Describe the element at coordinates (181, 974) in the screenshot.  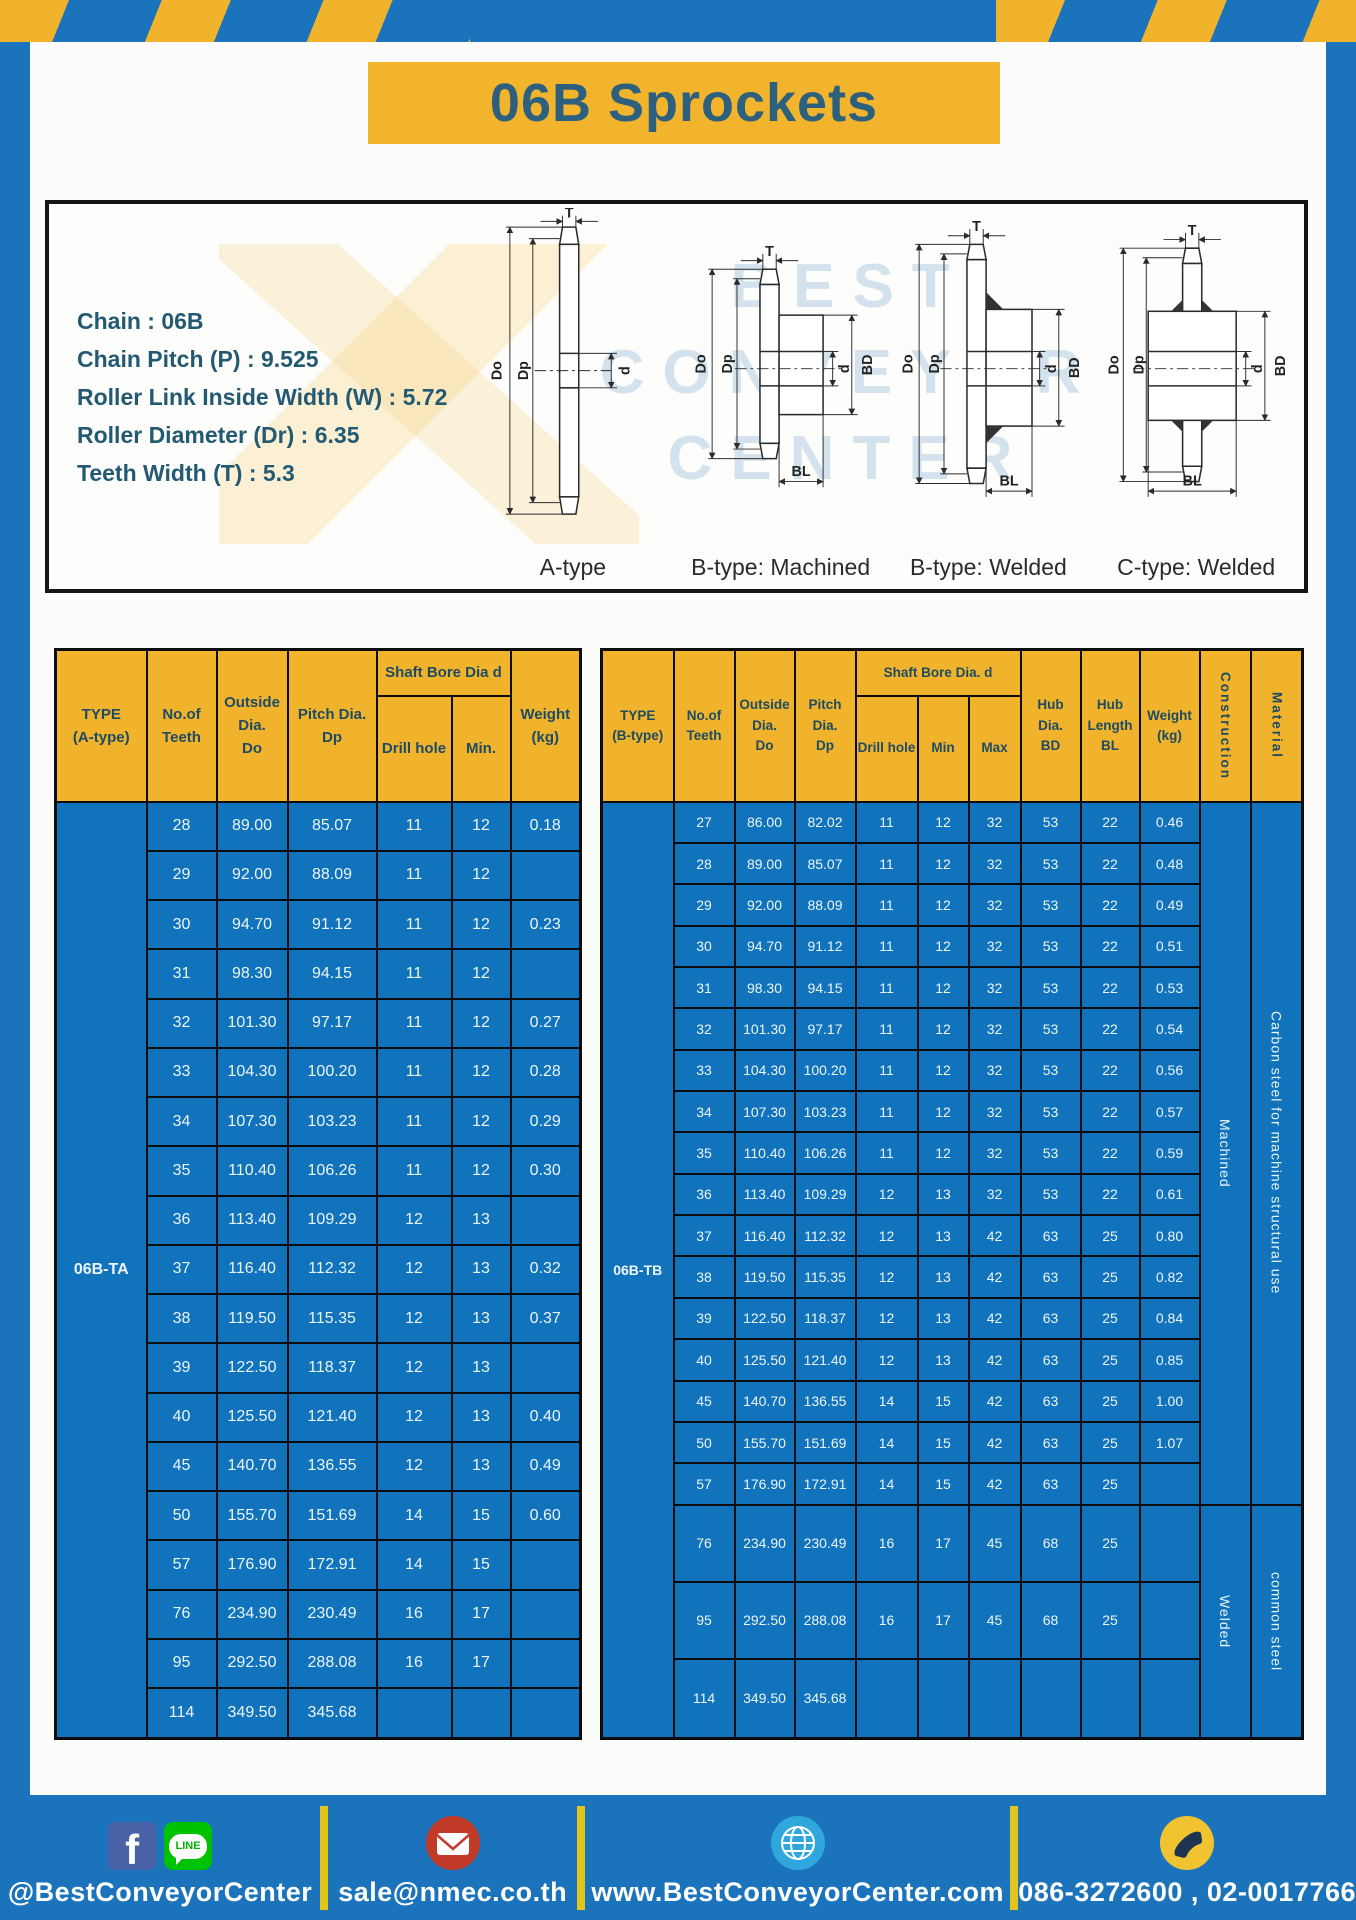
I see `table-cell: 31` at that location.